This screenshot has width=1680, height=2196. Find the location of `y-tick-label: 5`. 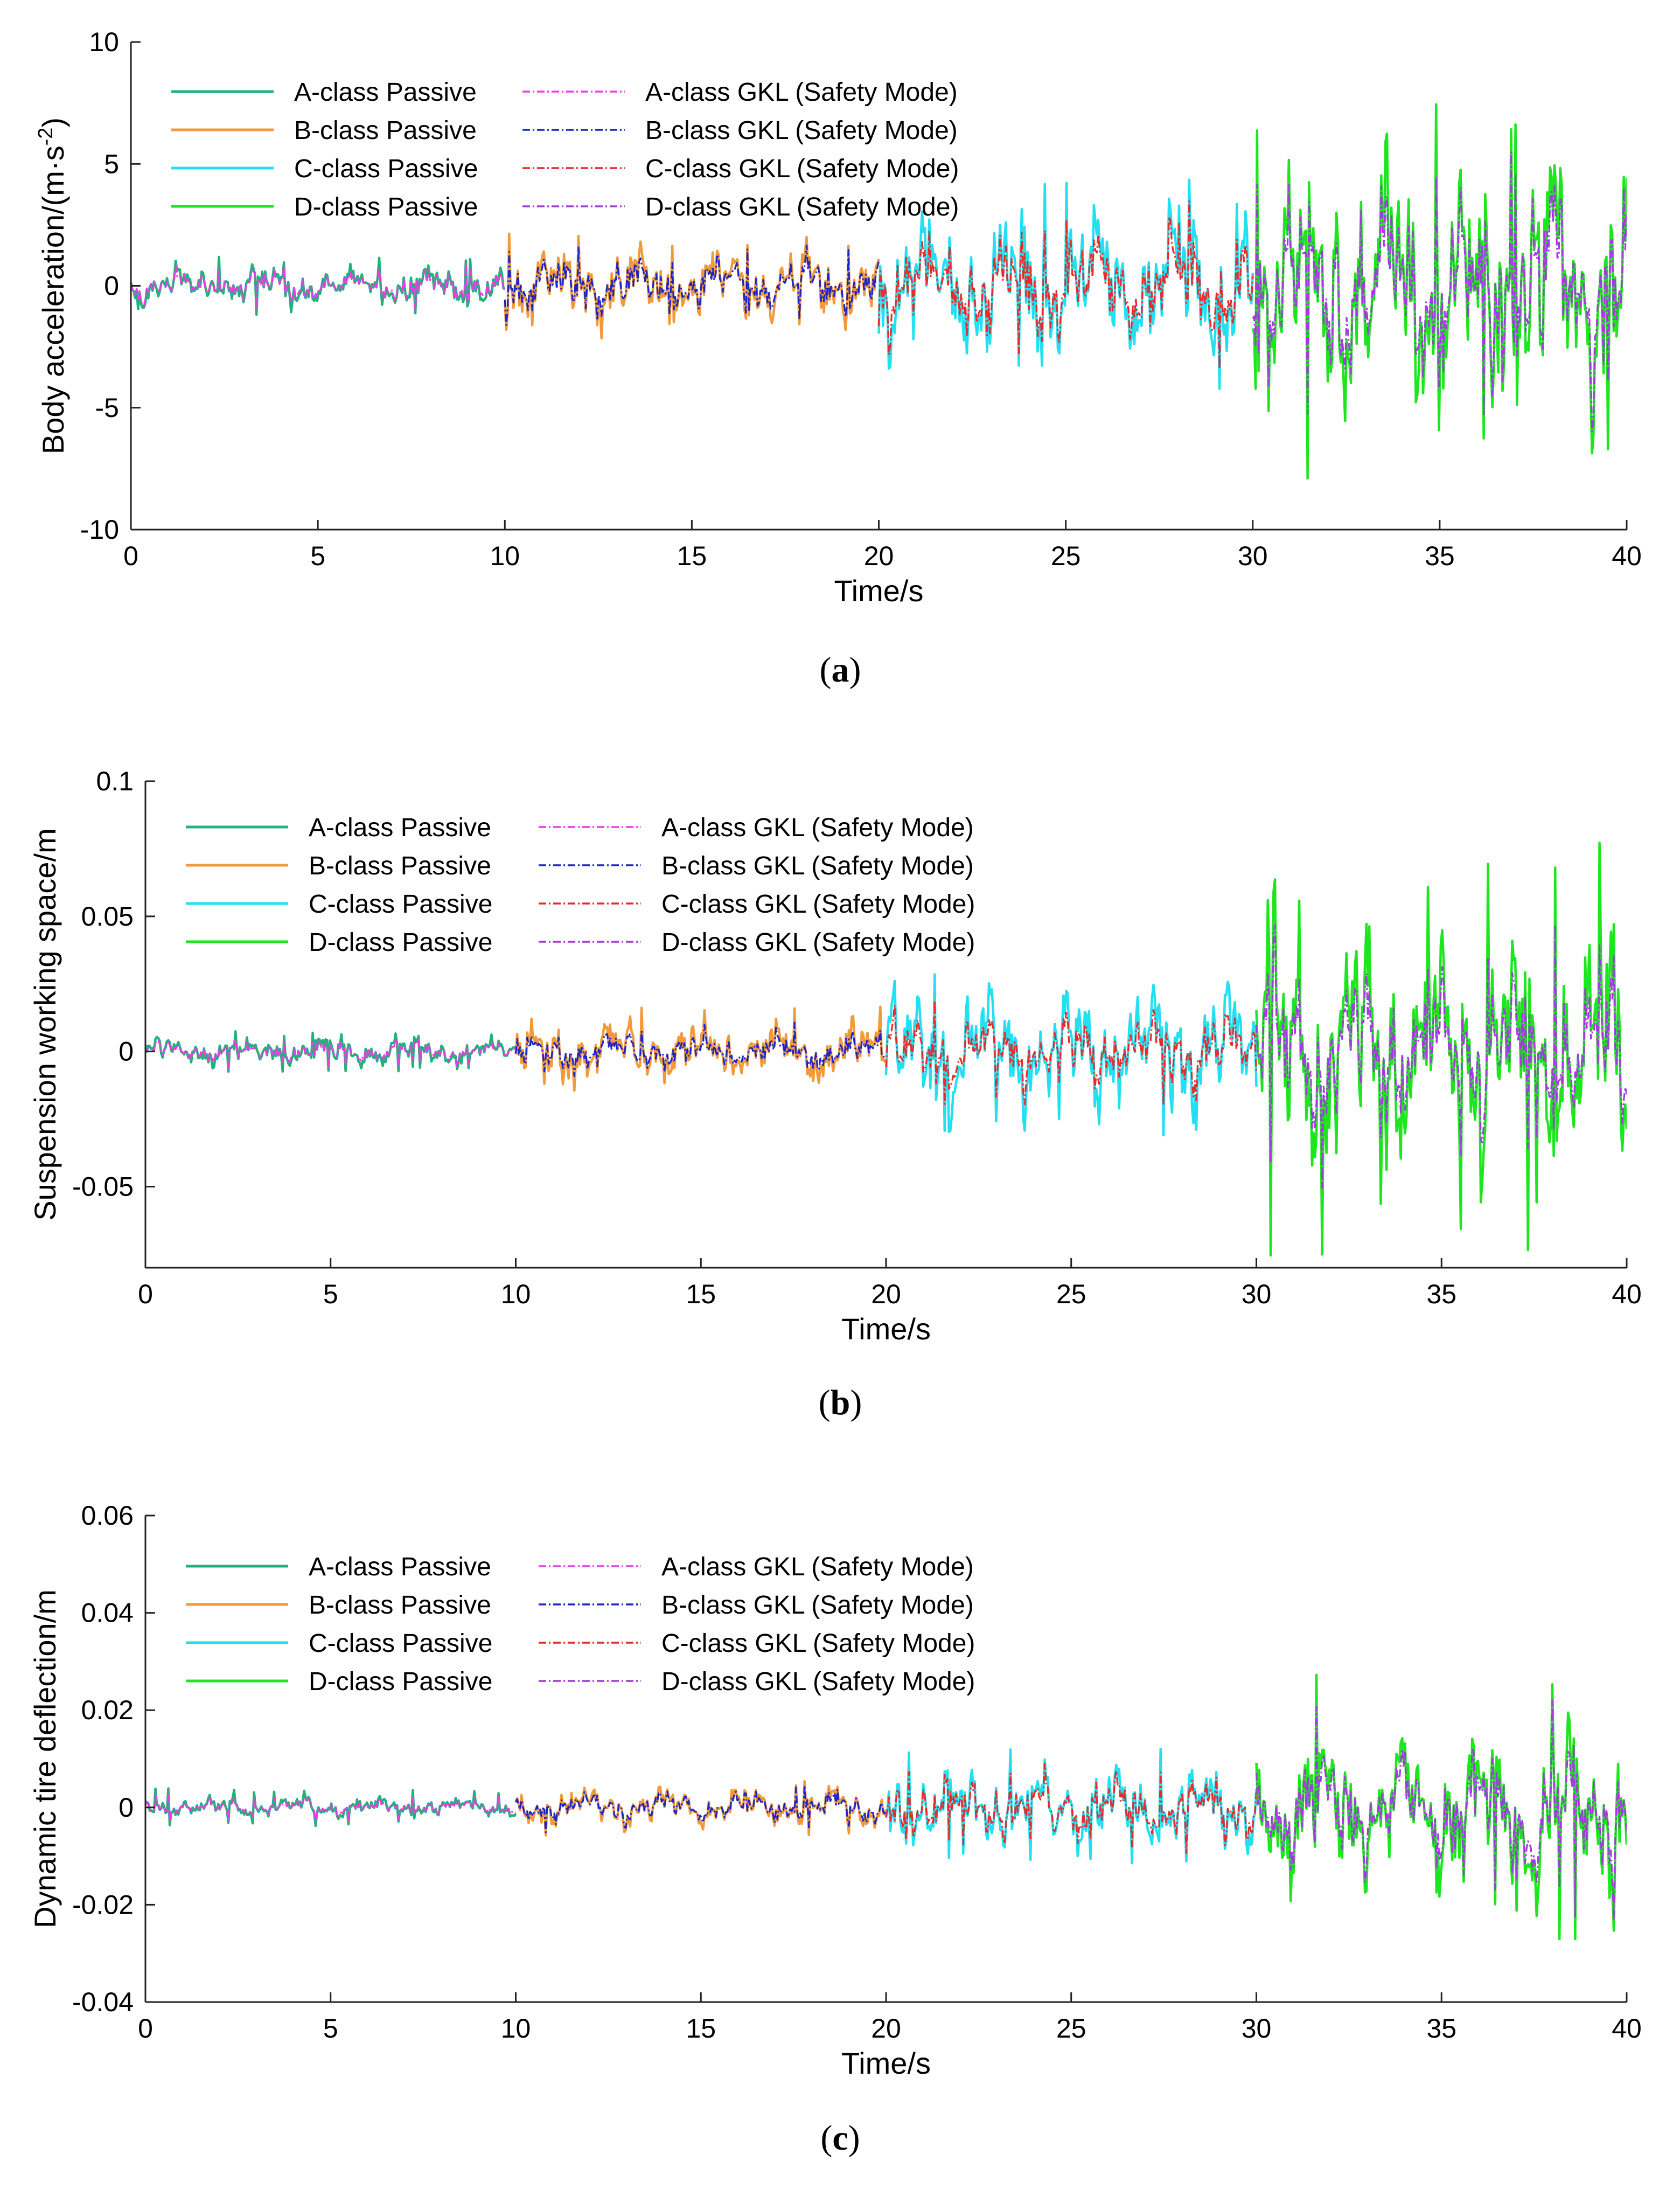

y-tick-label: 5 is located at coordinates (111, 164).